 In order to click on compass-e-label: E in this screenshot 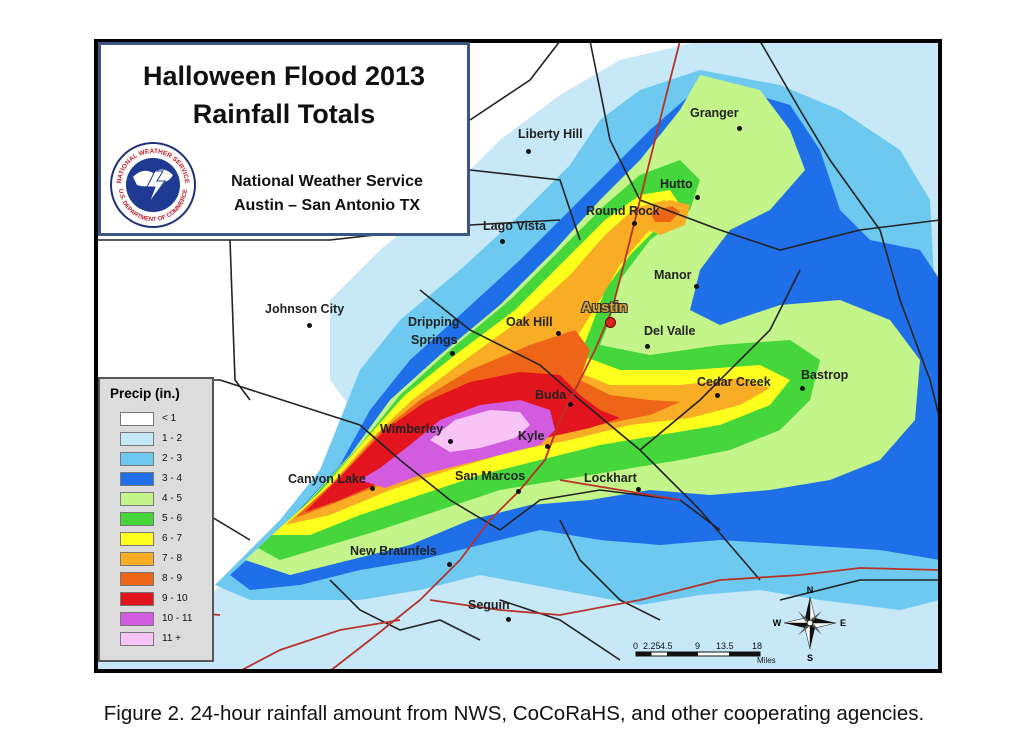, I will do `click(843, 623)`.